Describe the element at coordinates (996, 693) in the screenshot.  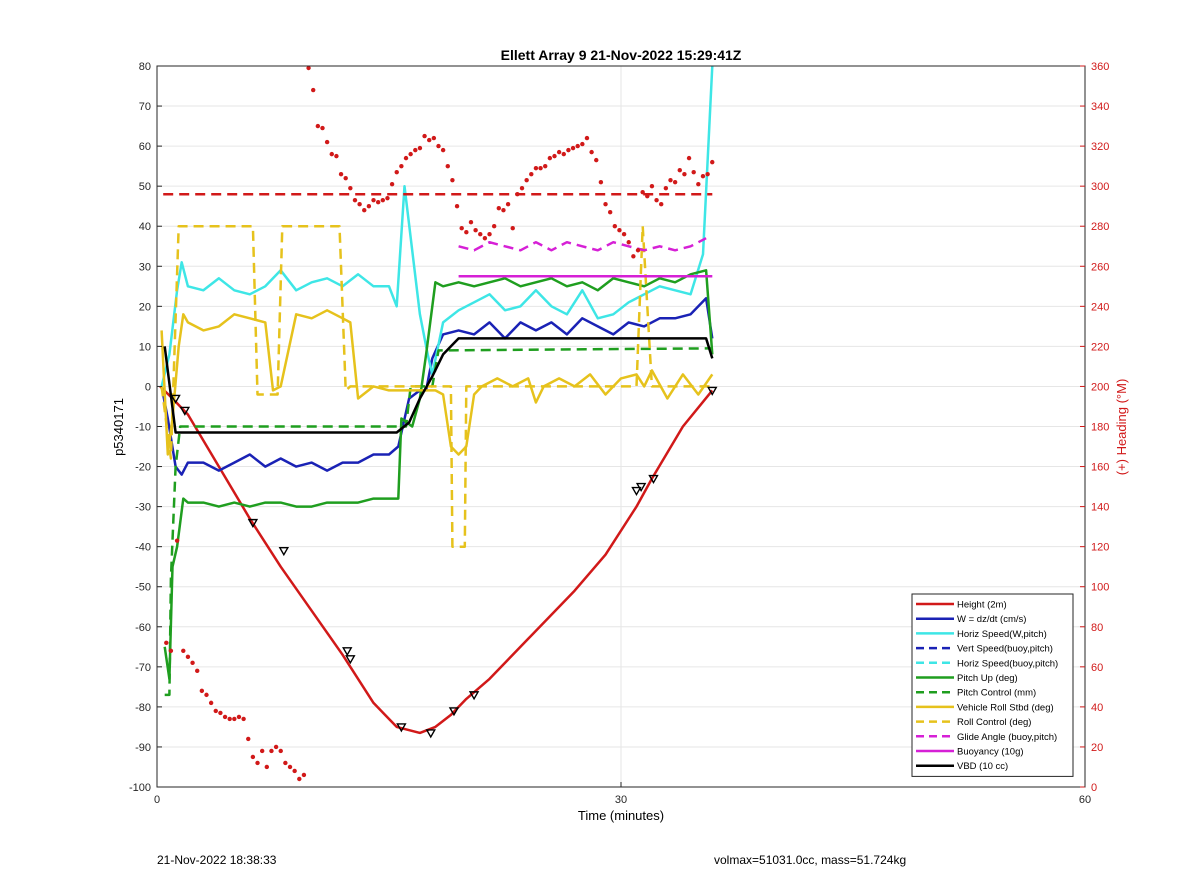
I see `legend-label: Pitch Control (mm)` at that location.